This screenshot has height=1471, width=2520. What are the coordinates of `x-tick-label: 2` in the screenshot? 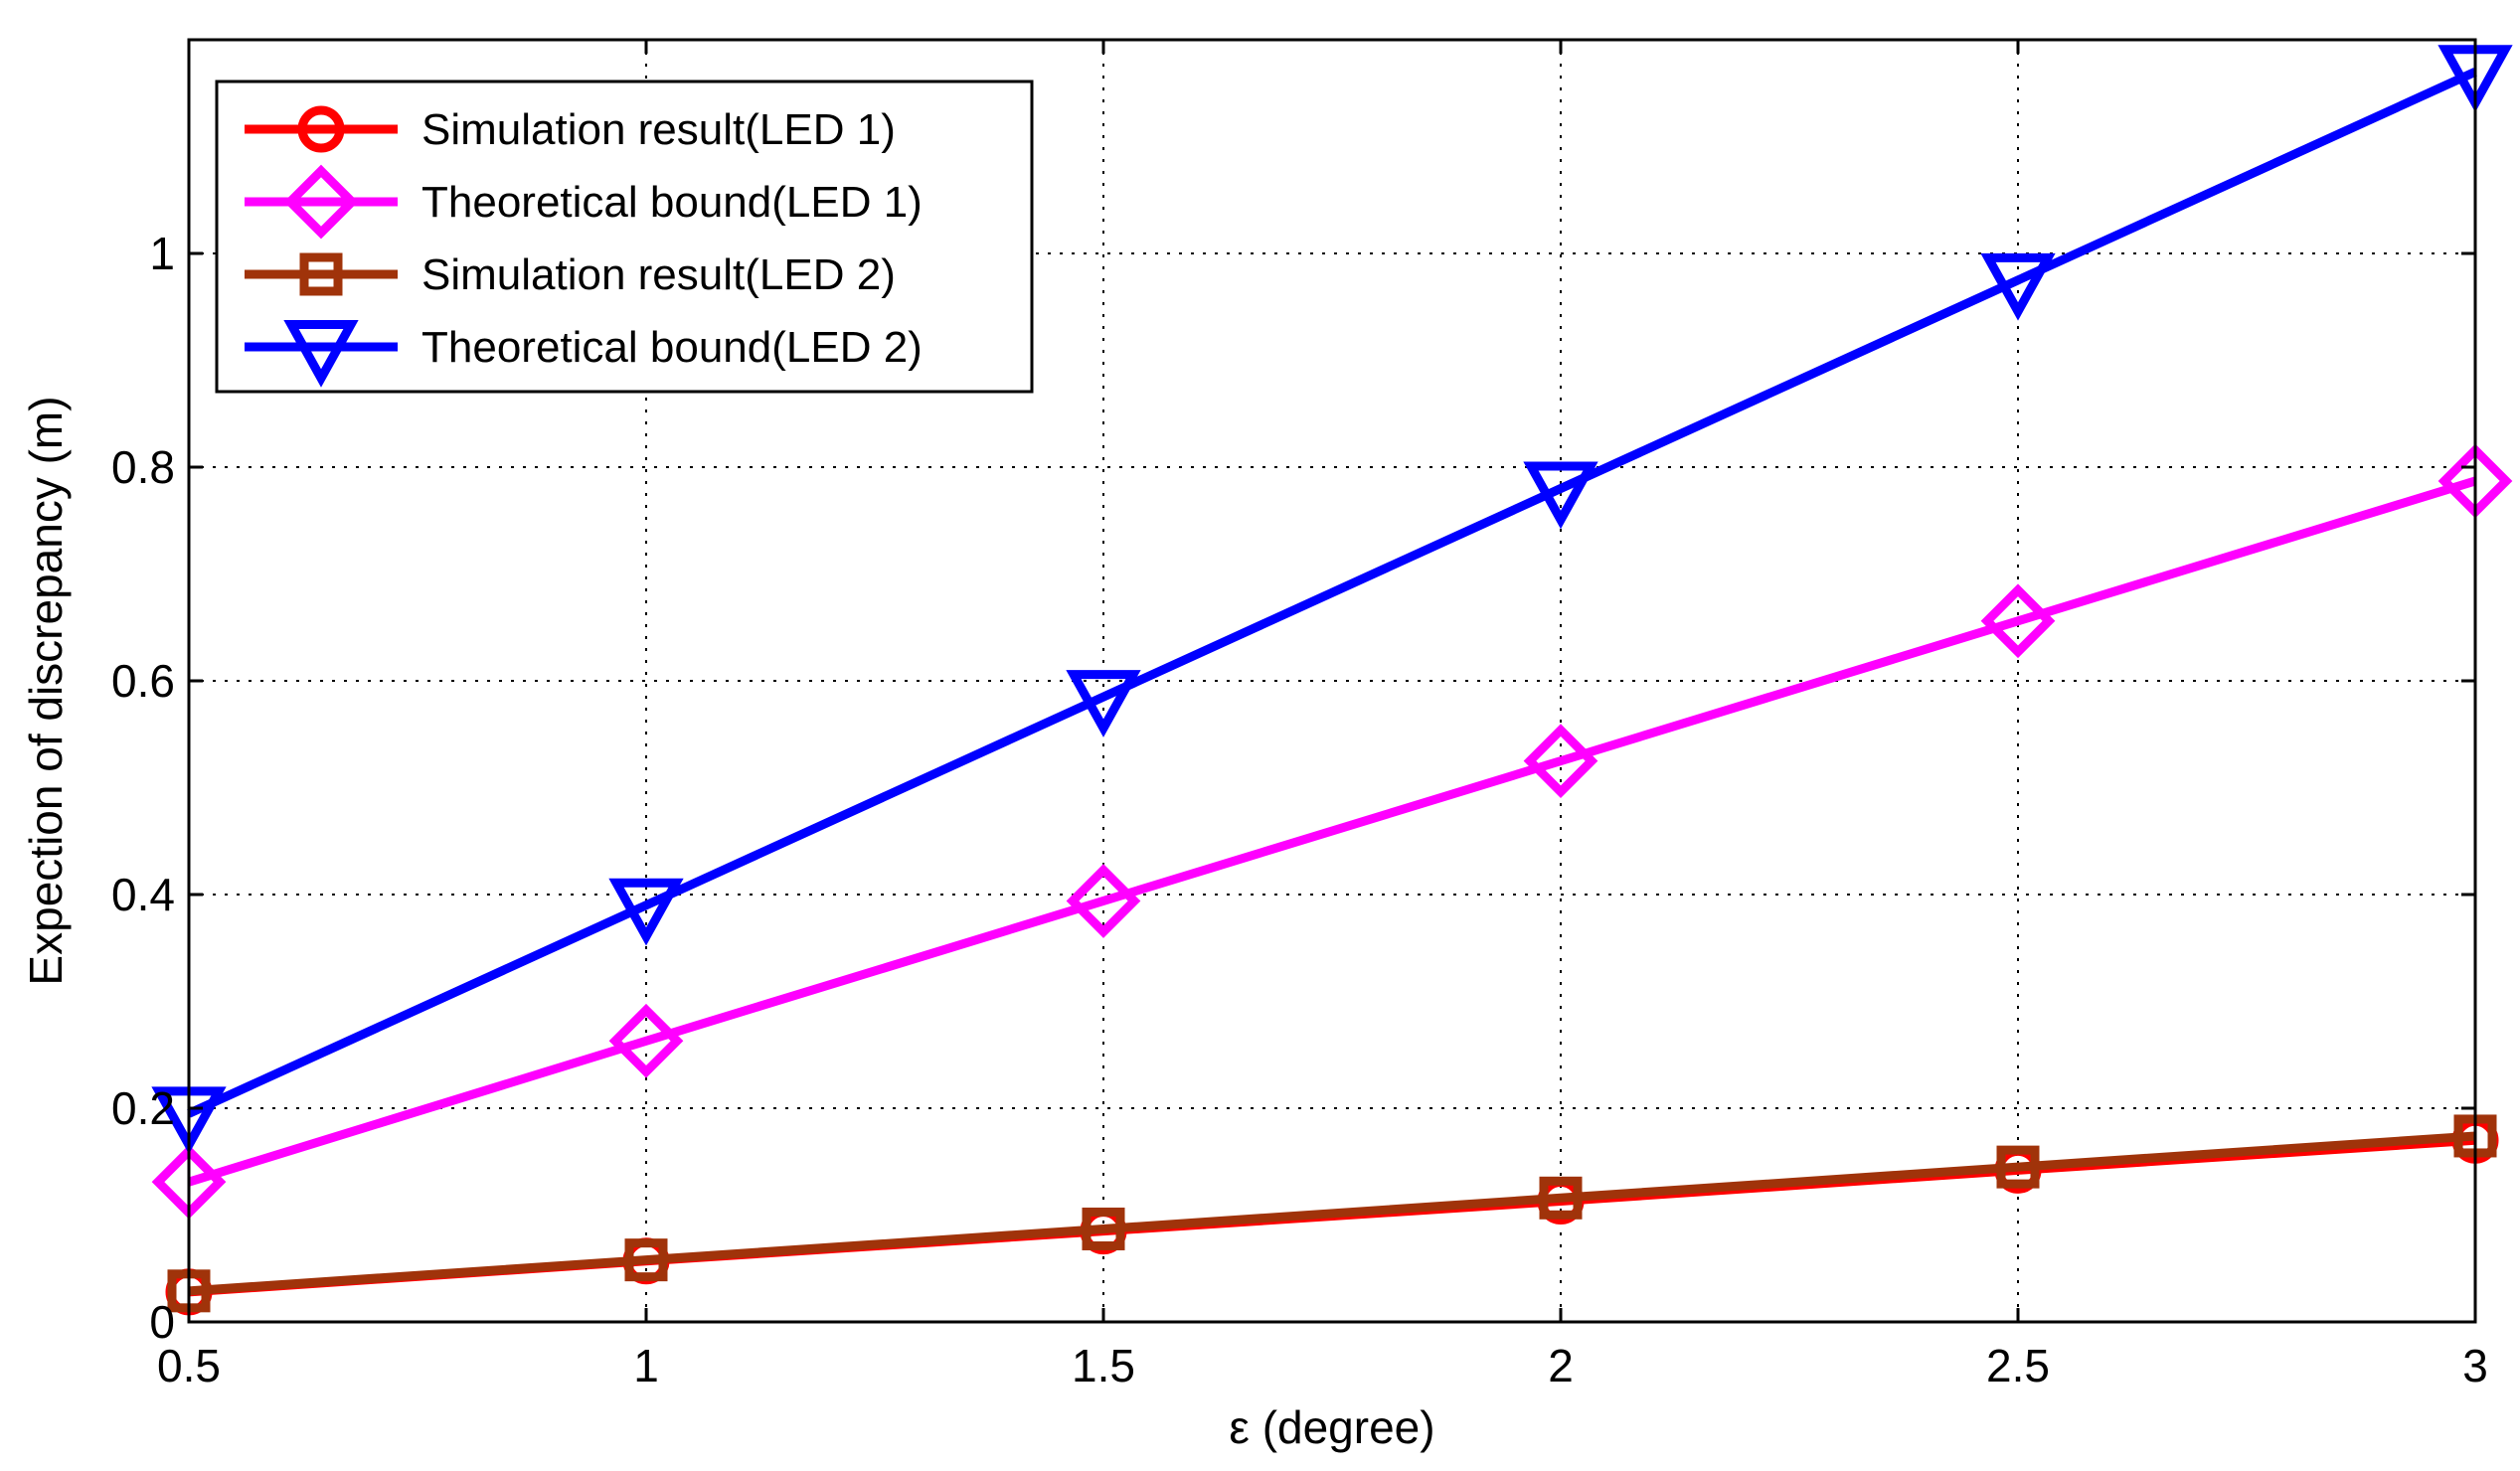 It's located at (1561, 1365).